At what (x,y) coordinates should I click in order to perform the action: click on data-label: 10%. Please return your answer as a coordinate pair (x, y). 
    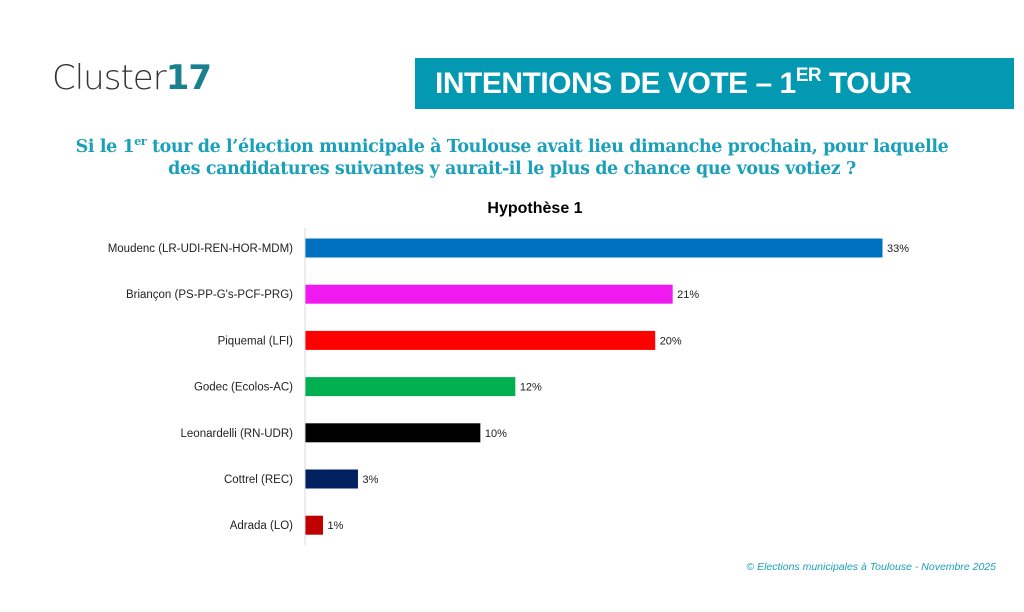
    Looking at the image, I should click on (496, 434).